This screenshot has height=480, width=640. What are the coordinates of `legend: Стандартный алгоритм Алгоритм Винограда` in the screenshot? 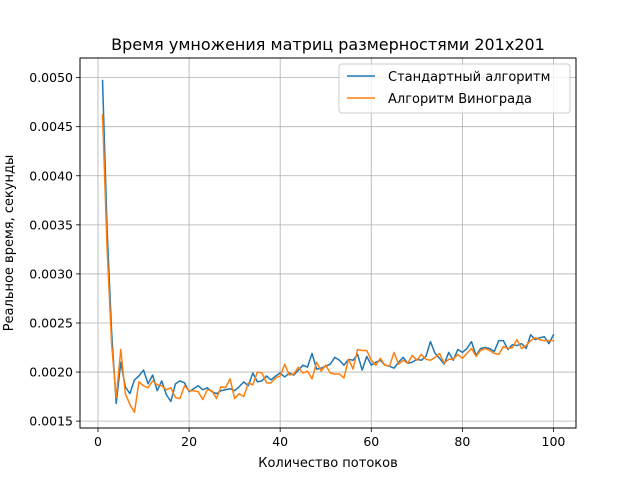 It's located at (454, 88).